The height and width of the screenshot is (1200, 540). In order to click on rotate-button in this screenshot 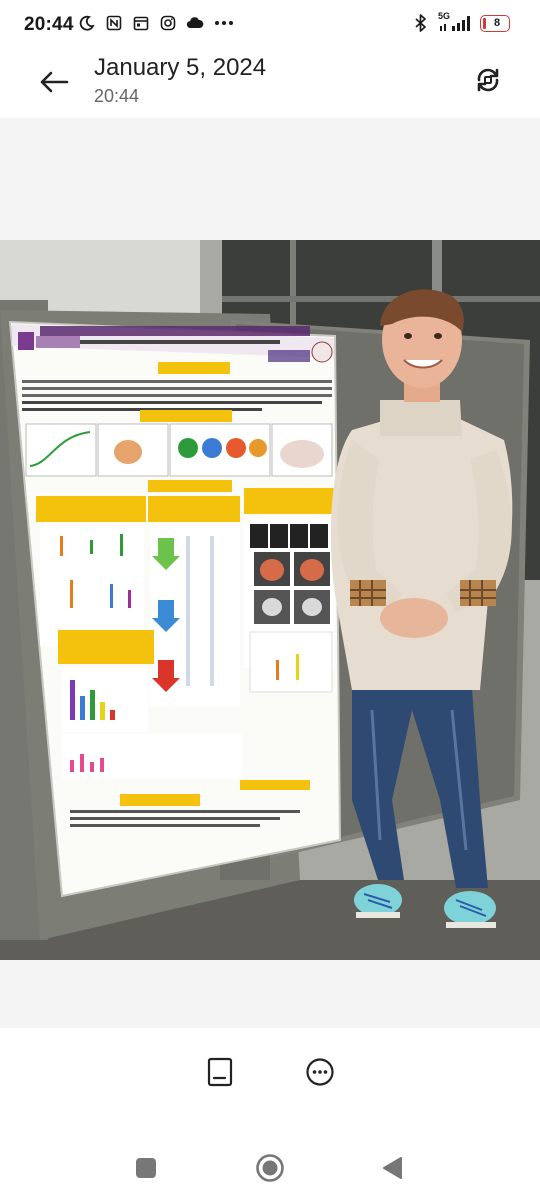, I will do `click(488, 80)`.